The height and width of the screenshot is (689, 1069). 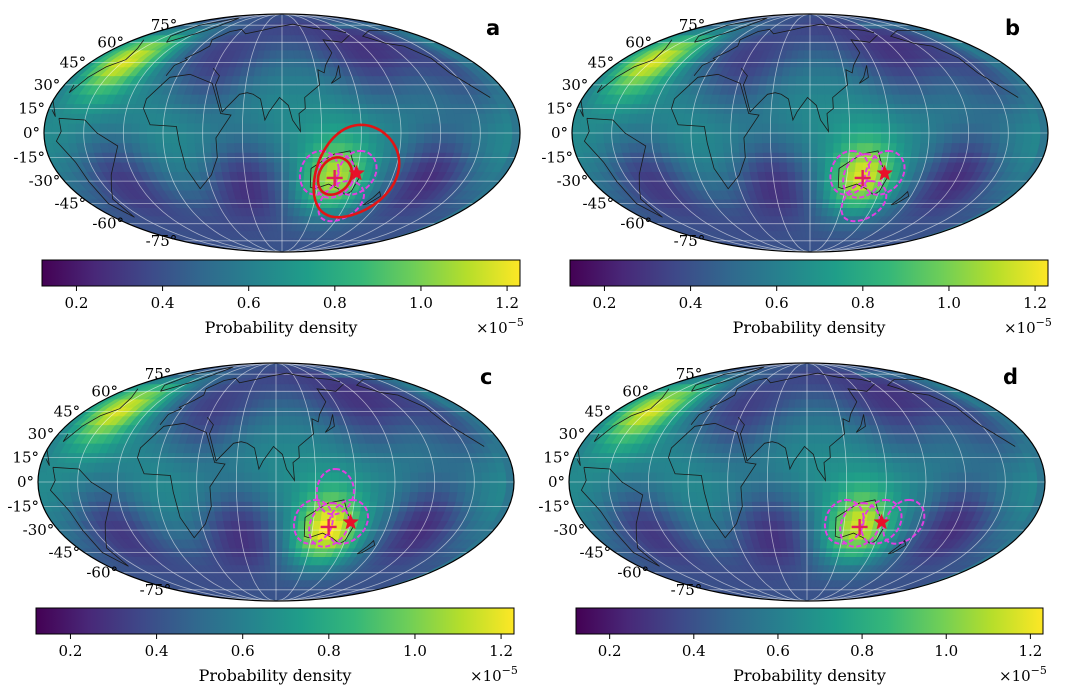 What do you see at coordinates (335, 303) in the screenshot?
I see `colorbar-tick-label: 0.8` at bounding box center [335, 303].